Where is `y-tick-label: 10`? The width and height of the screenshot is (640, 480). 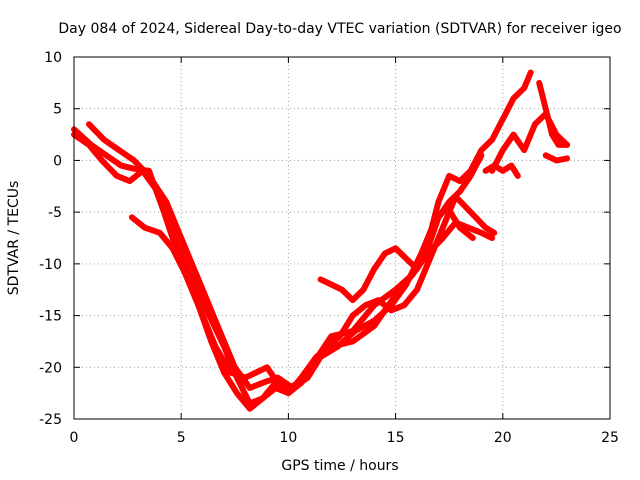 y-tick-label: 10 is located at coordinates (53, 58).